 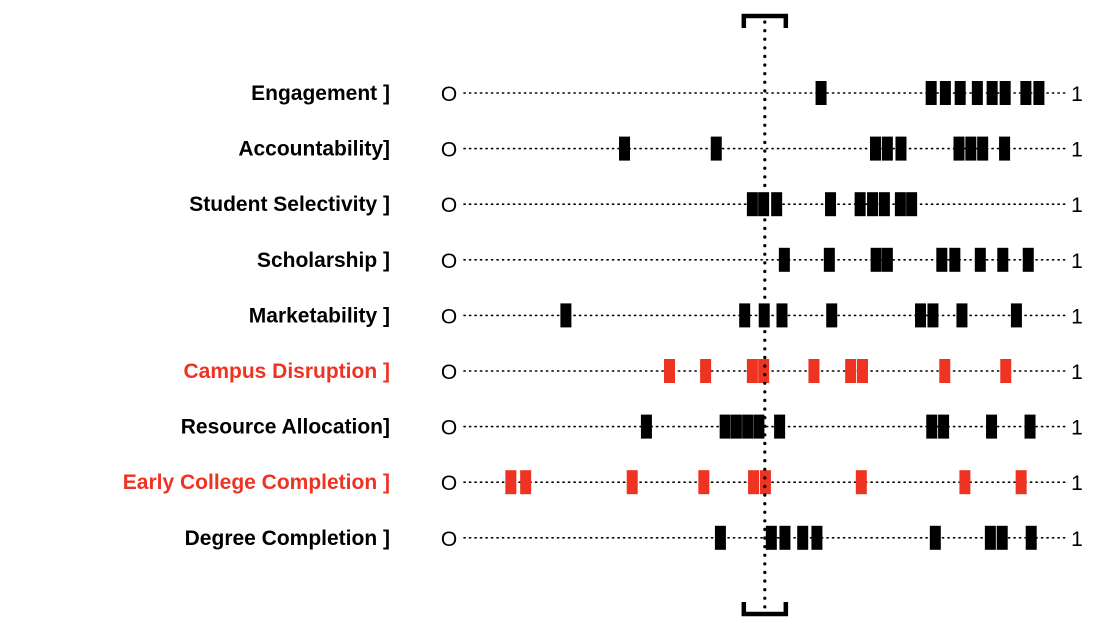 What do you see at coordinates (285, 427) in the screenshot?
I see `row-label: Resource Allocation]` at bounding box center [285, 427].